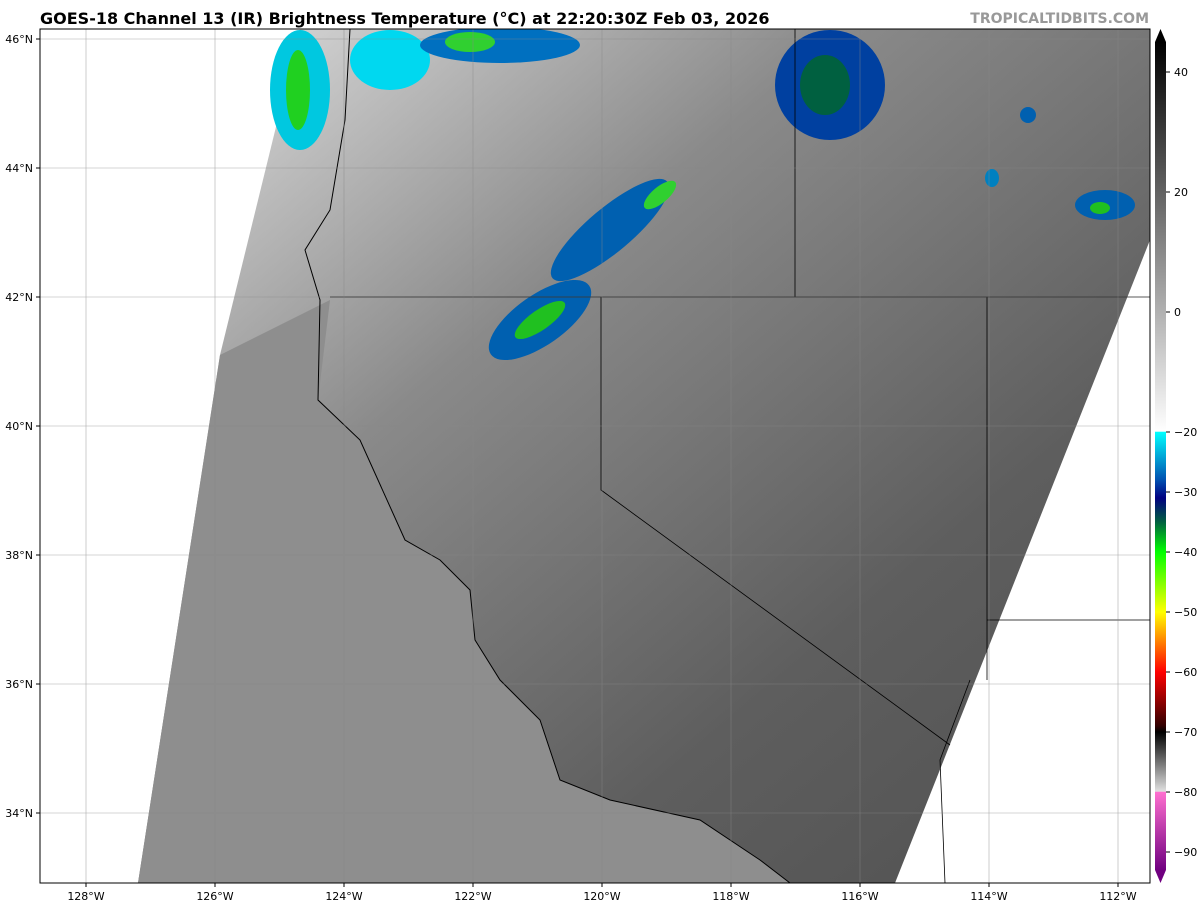 The height and width of the screenshot is (906, 1200). What do you see at coordinates (1185, 492) in the screenshot?
I see `colorbar-label: −30` at bounding box center [1185, 492].